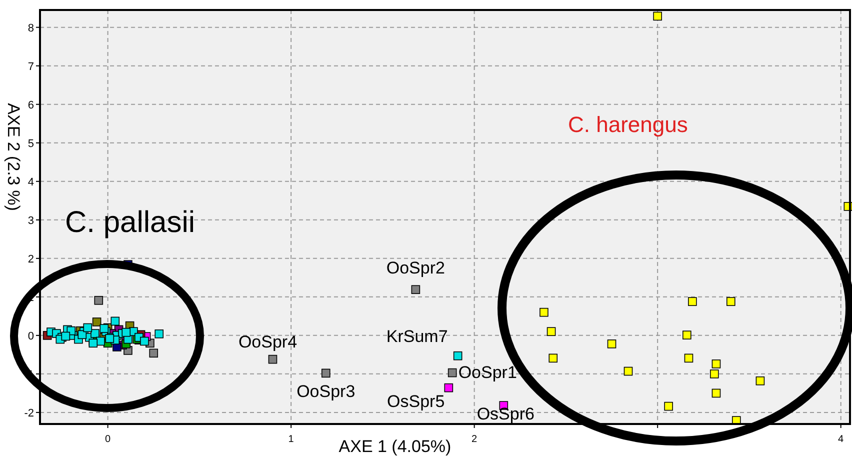  Describe the element at coordinates (505, 414) in the screenshot. I see `annotation: OsSpr6` at that location.